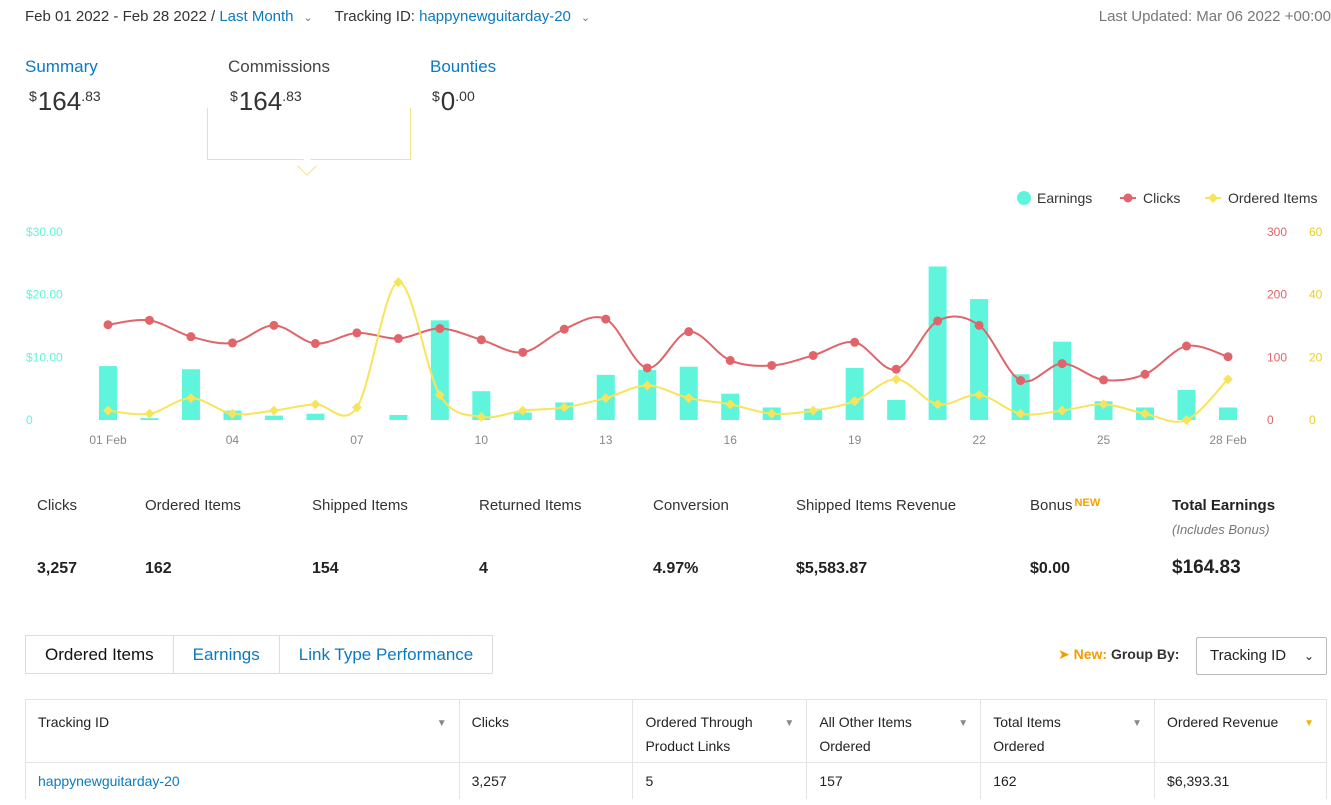 The height and width of the screenshot is (805, 1331). Describe the element at coordinates (386, 654) in the screenshot. I see `tab-link-type-performance: Link Type Performance` at that location.